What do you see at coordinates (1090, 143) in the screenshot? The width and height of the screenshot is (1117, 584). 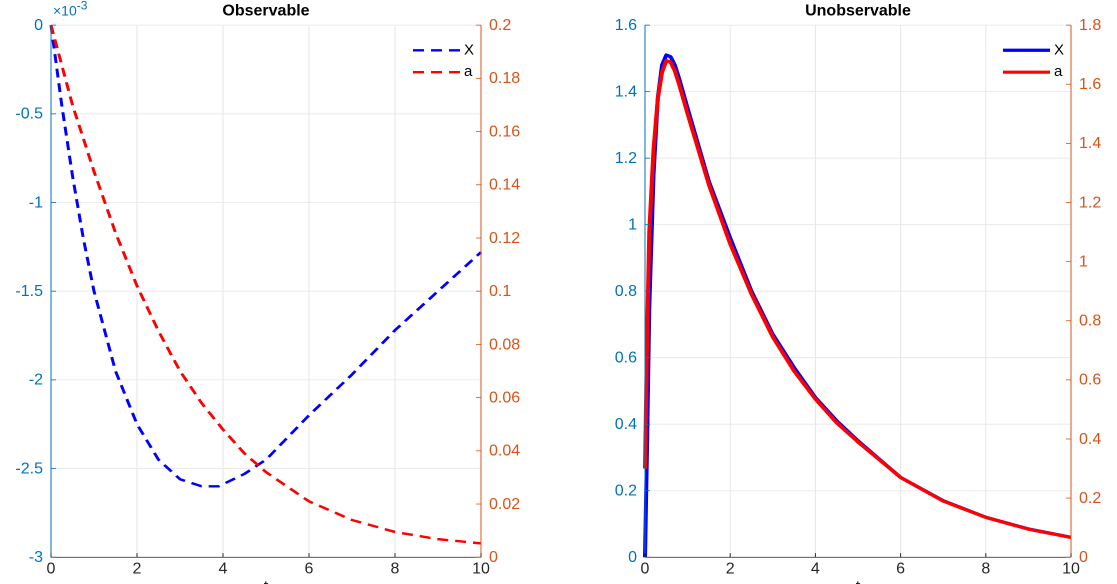 I see `y-right-tick-label: 1.4` at bounding box center [1090, 143].